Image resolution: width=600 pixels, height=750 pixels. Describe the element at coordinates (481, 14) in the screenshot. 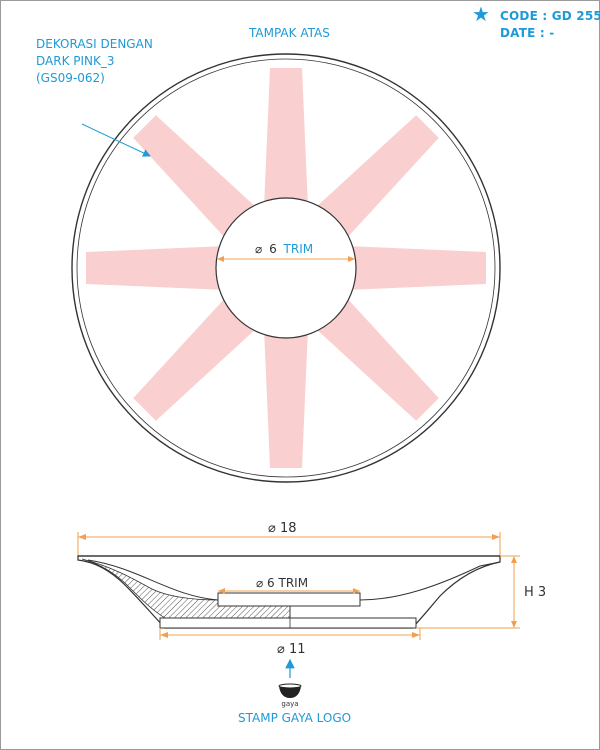

I see `star-icon: ★` at that location.